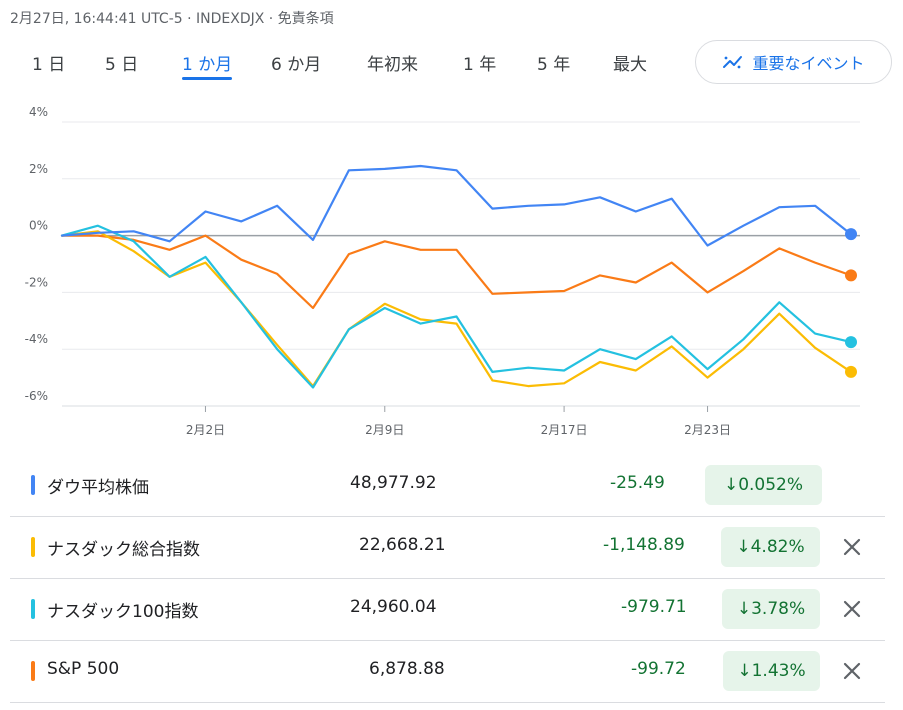  I want to click on legend-percent-badge: ↓4.82%, so click(770, 547).